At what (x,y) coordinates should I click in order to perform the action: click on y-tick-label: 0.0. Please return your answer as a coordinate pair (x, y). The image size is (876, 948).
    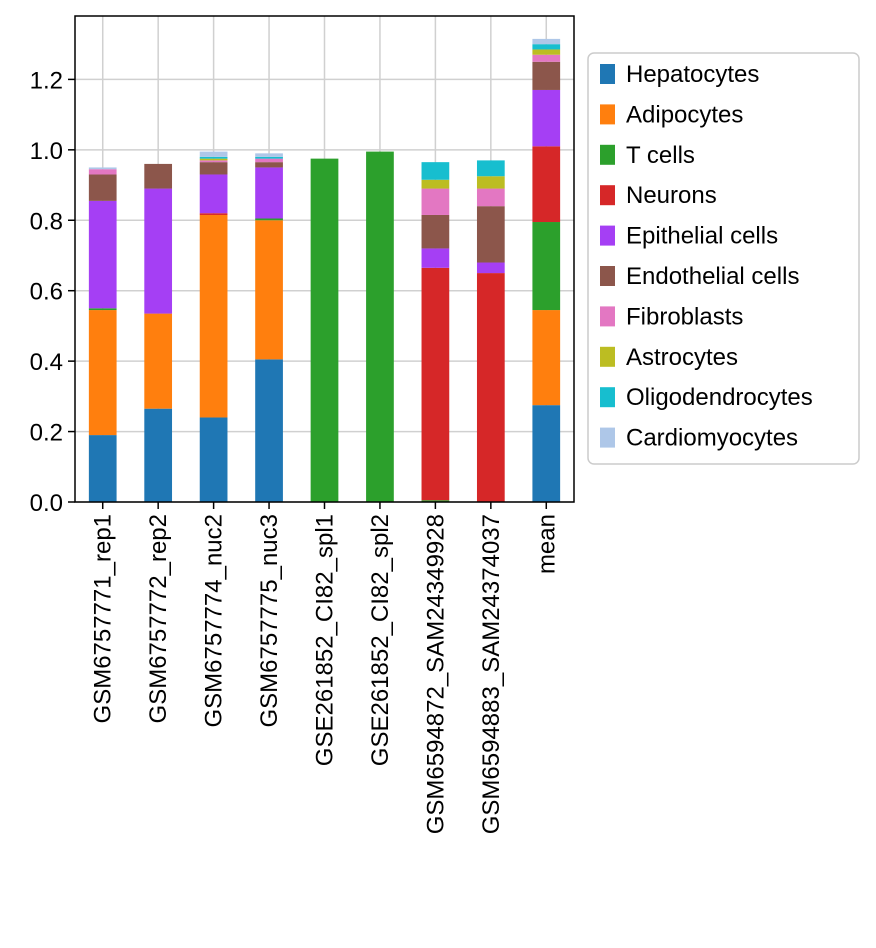
    Looking at the image, I should click on (46, 503).